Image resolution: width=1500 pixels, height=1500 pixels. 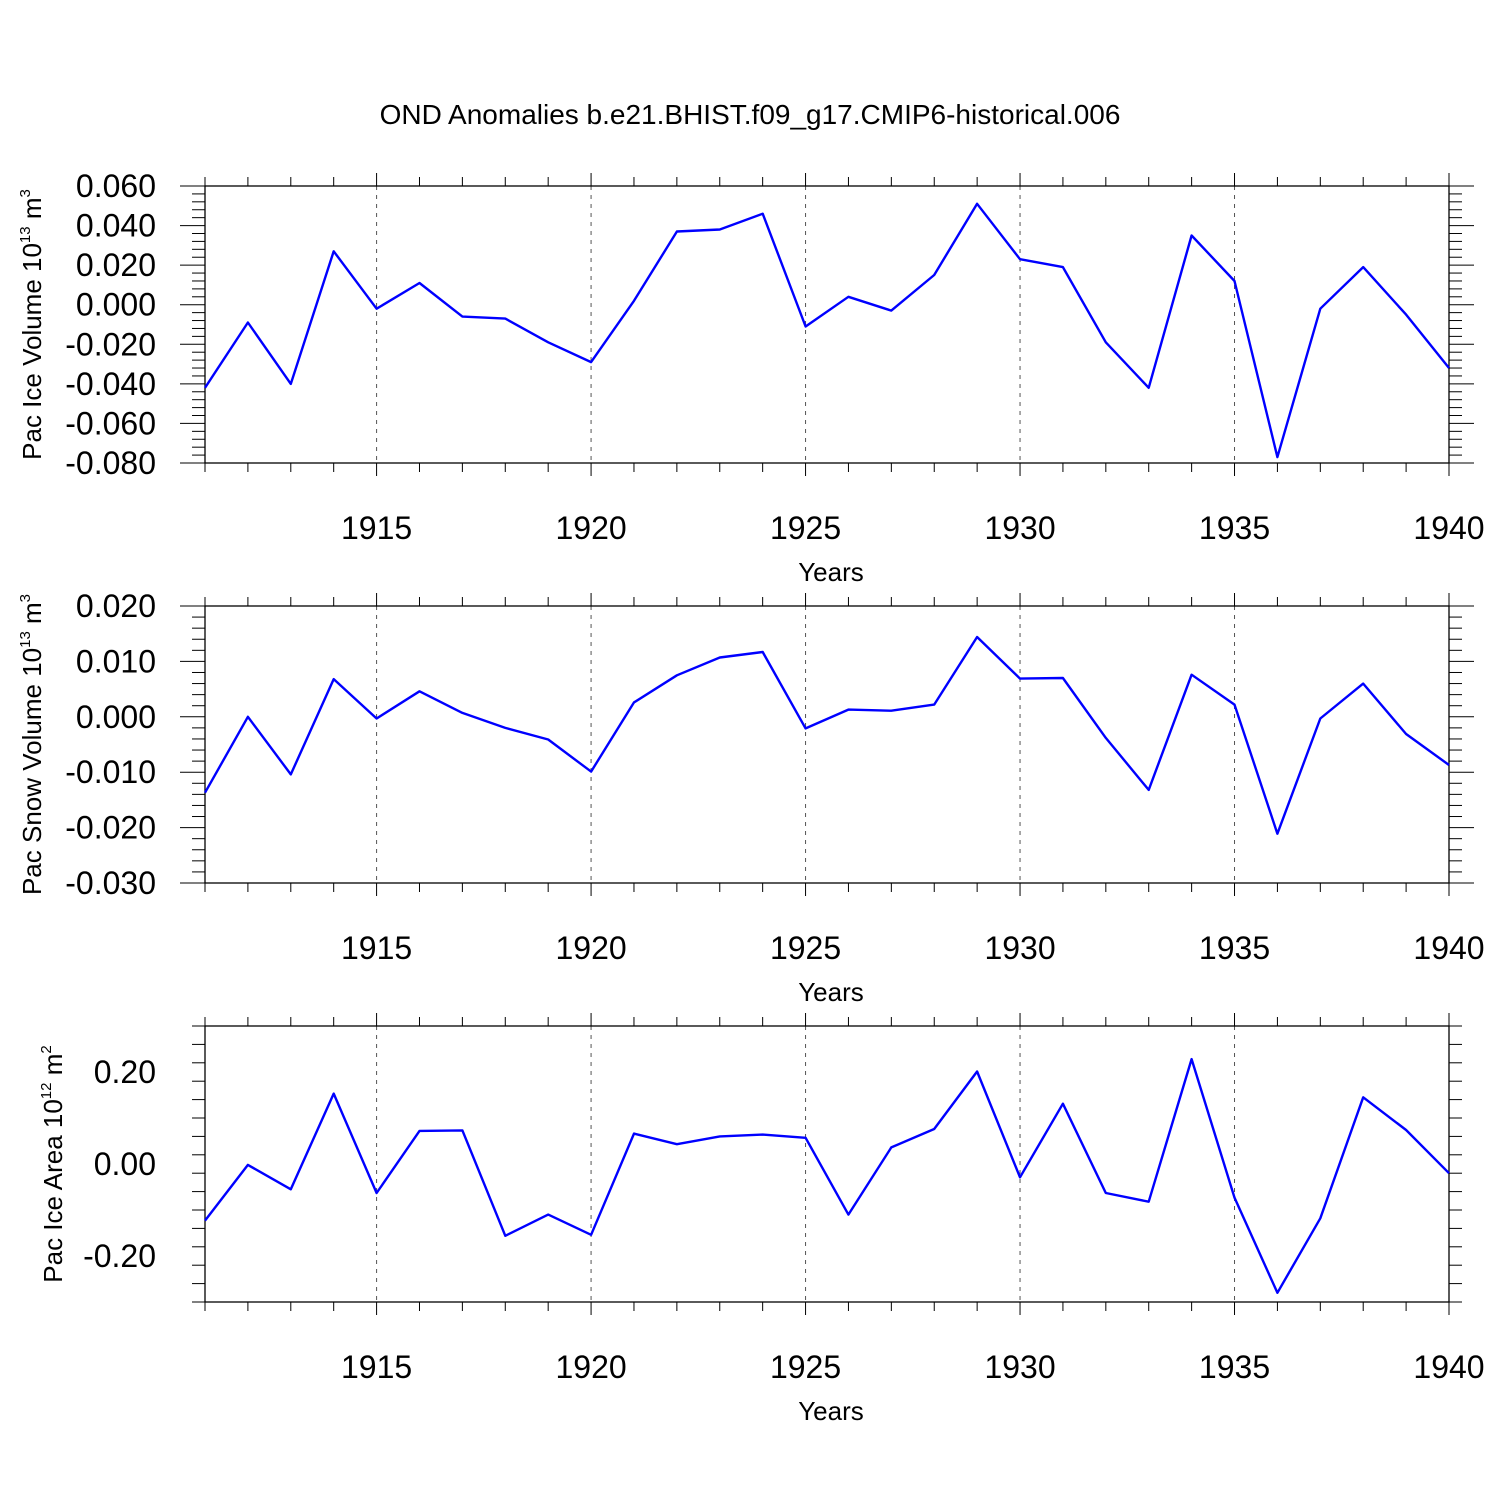 What do you see at coordinates (110, 384) in the screenshot?
I see `y-tick-label: -0.040` at bounding box center [110, 384].